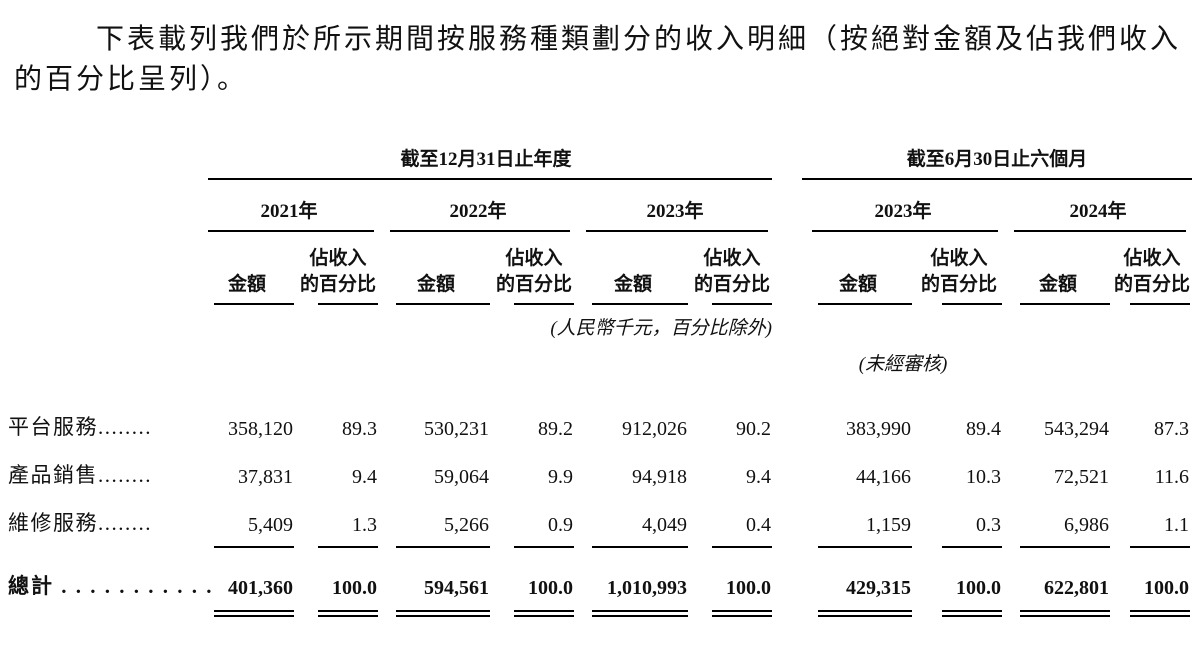 This screenshot has height=648, width=1200. I want to click on cell-value: 429,315, so click(879, 588).